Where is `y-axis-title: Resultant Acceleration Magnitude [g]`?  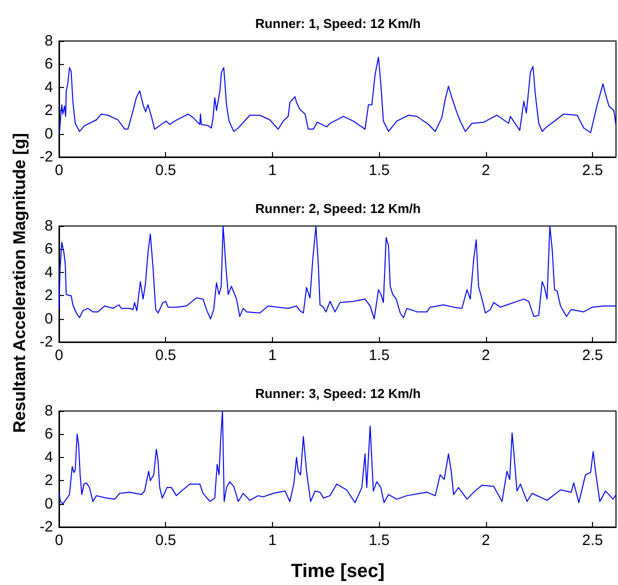 y-axis-title: Resultant Acceleration Magnitude [g] is located at coordinates (20, 283).